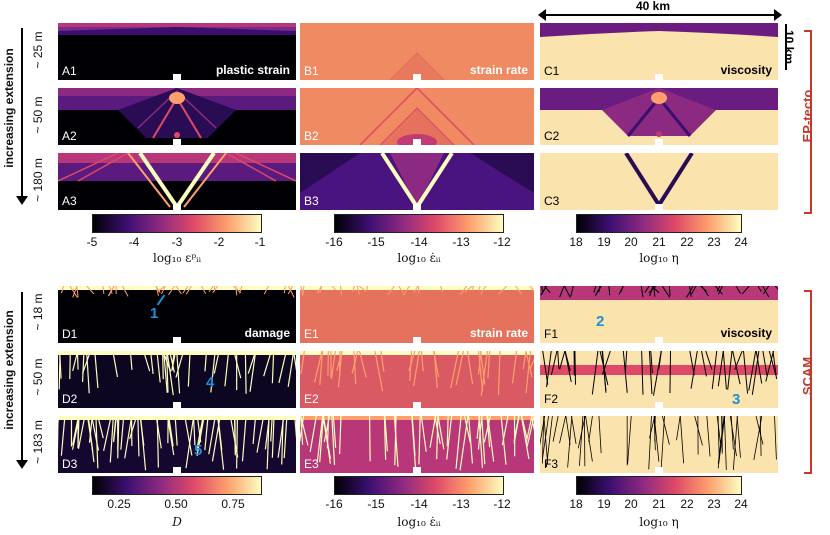 The height and width of the screenshot is (535, 830). What do you see at coordinates (659, 314) in the screenshot?
I see `panel-f1: F1 viscosity` at bounding box center [659, 314].